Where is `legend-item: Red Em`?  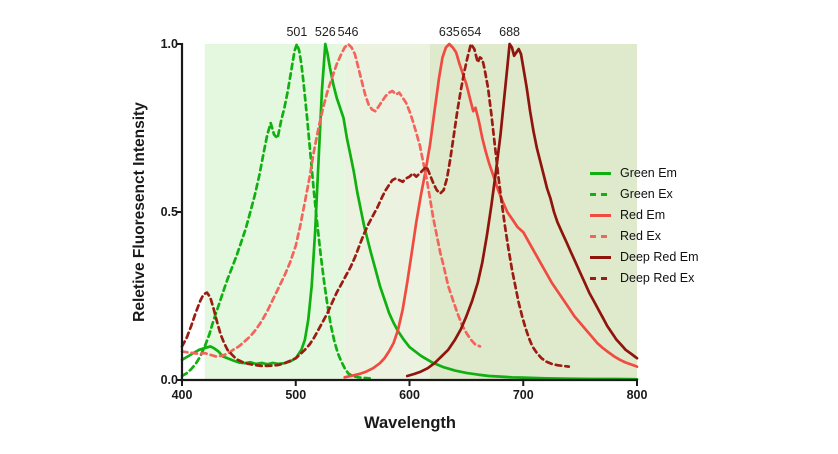 legend-item: Red Em is located at coordinates (644, 215).